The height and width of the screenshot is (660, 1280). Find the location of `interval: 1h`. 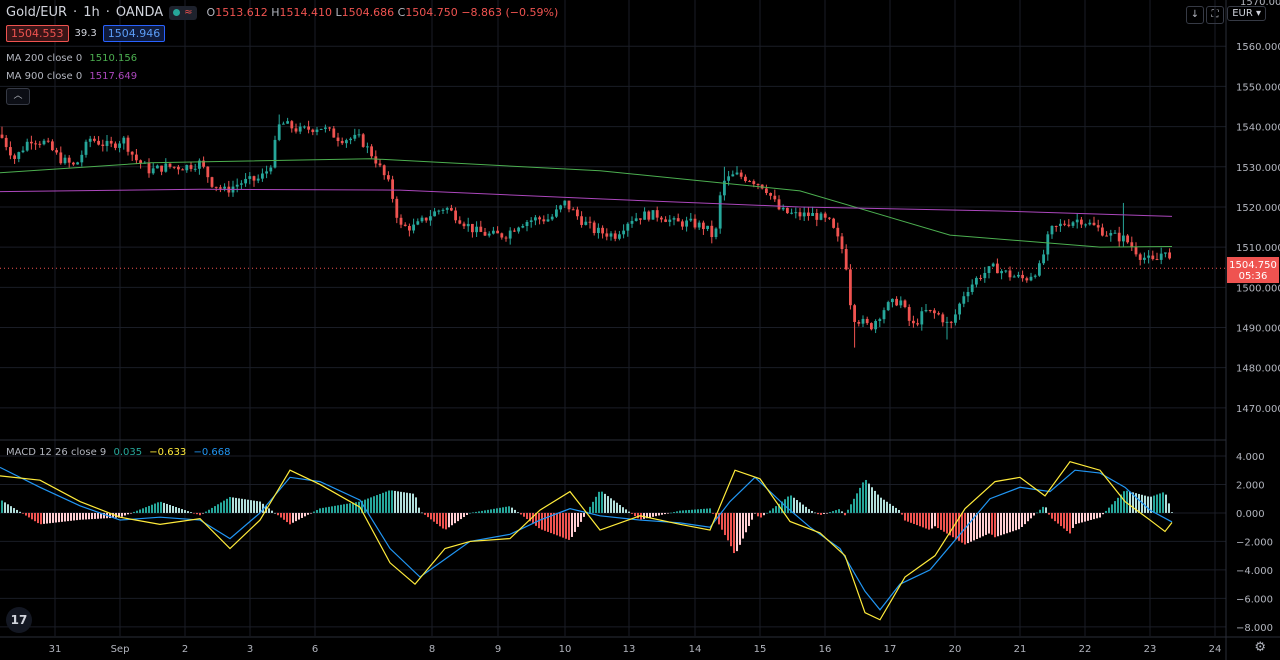

interval: 1h is located at coordinates (91, 12).